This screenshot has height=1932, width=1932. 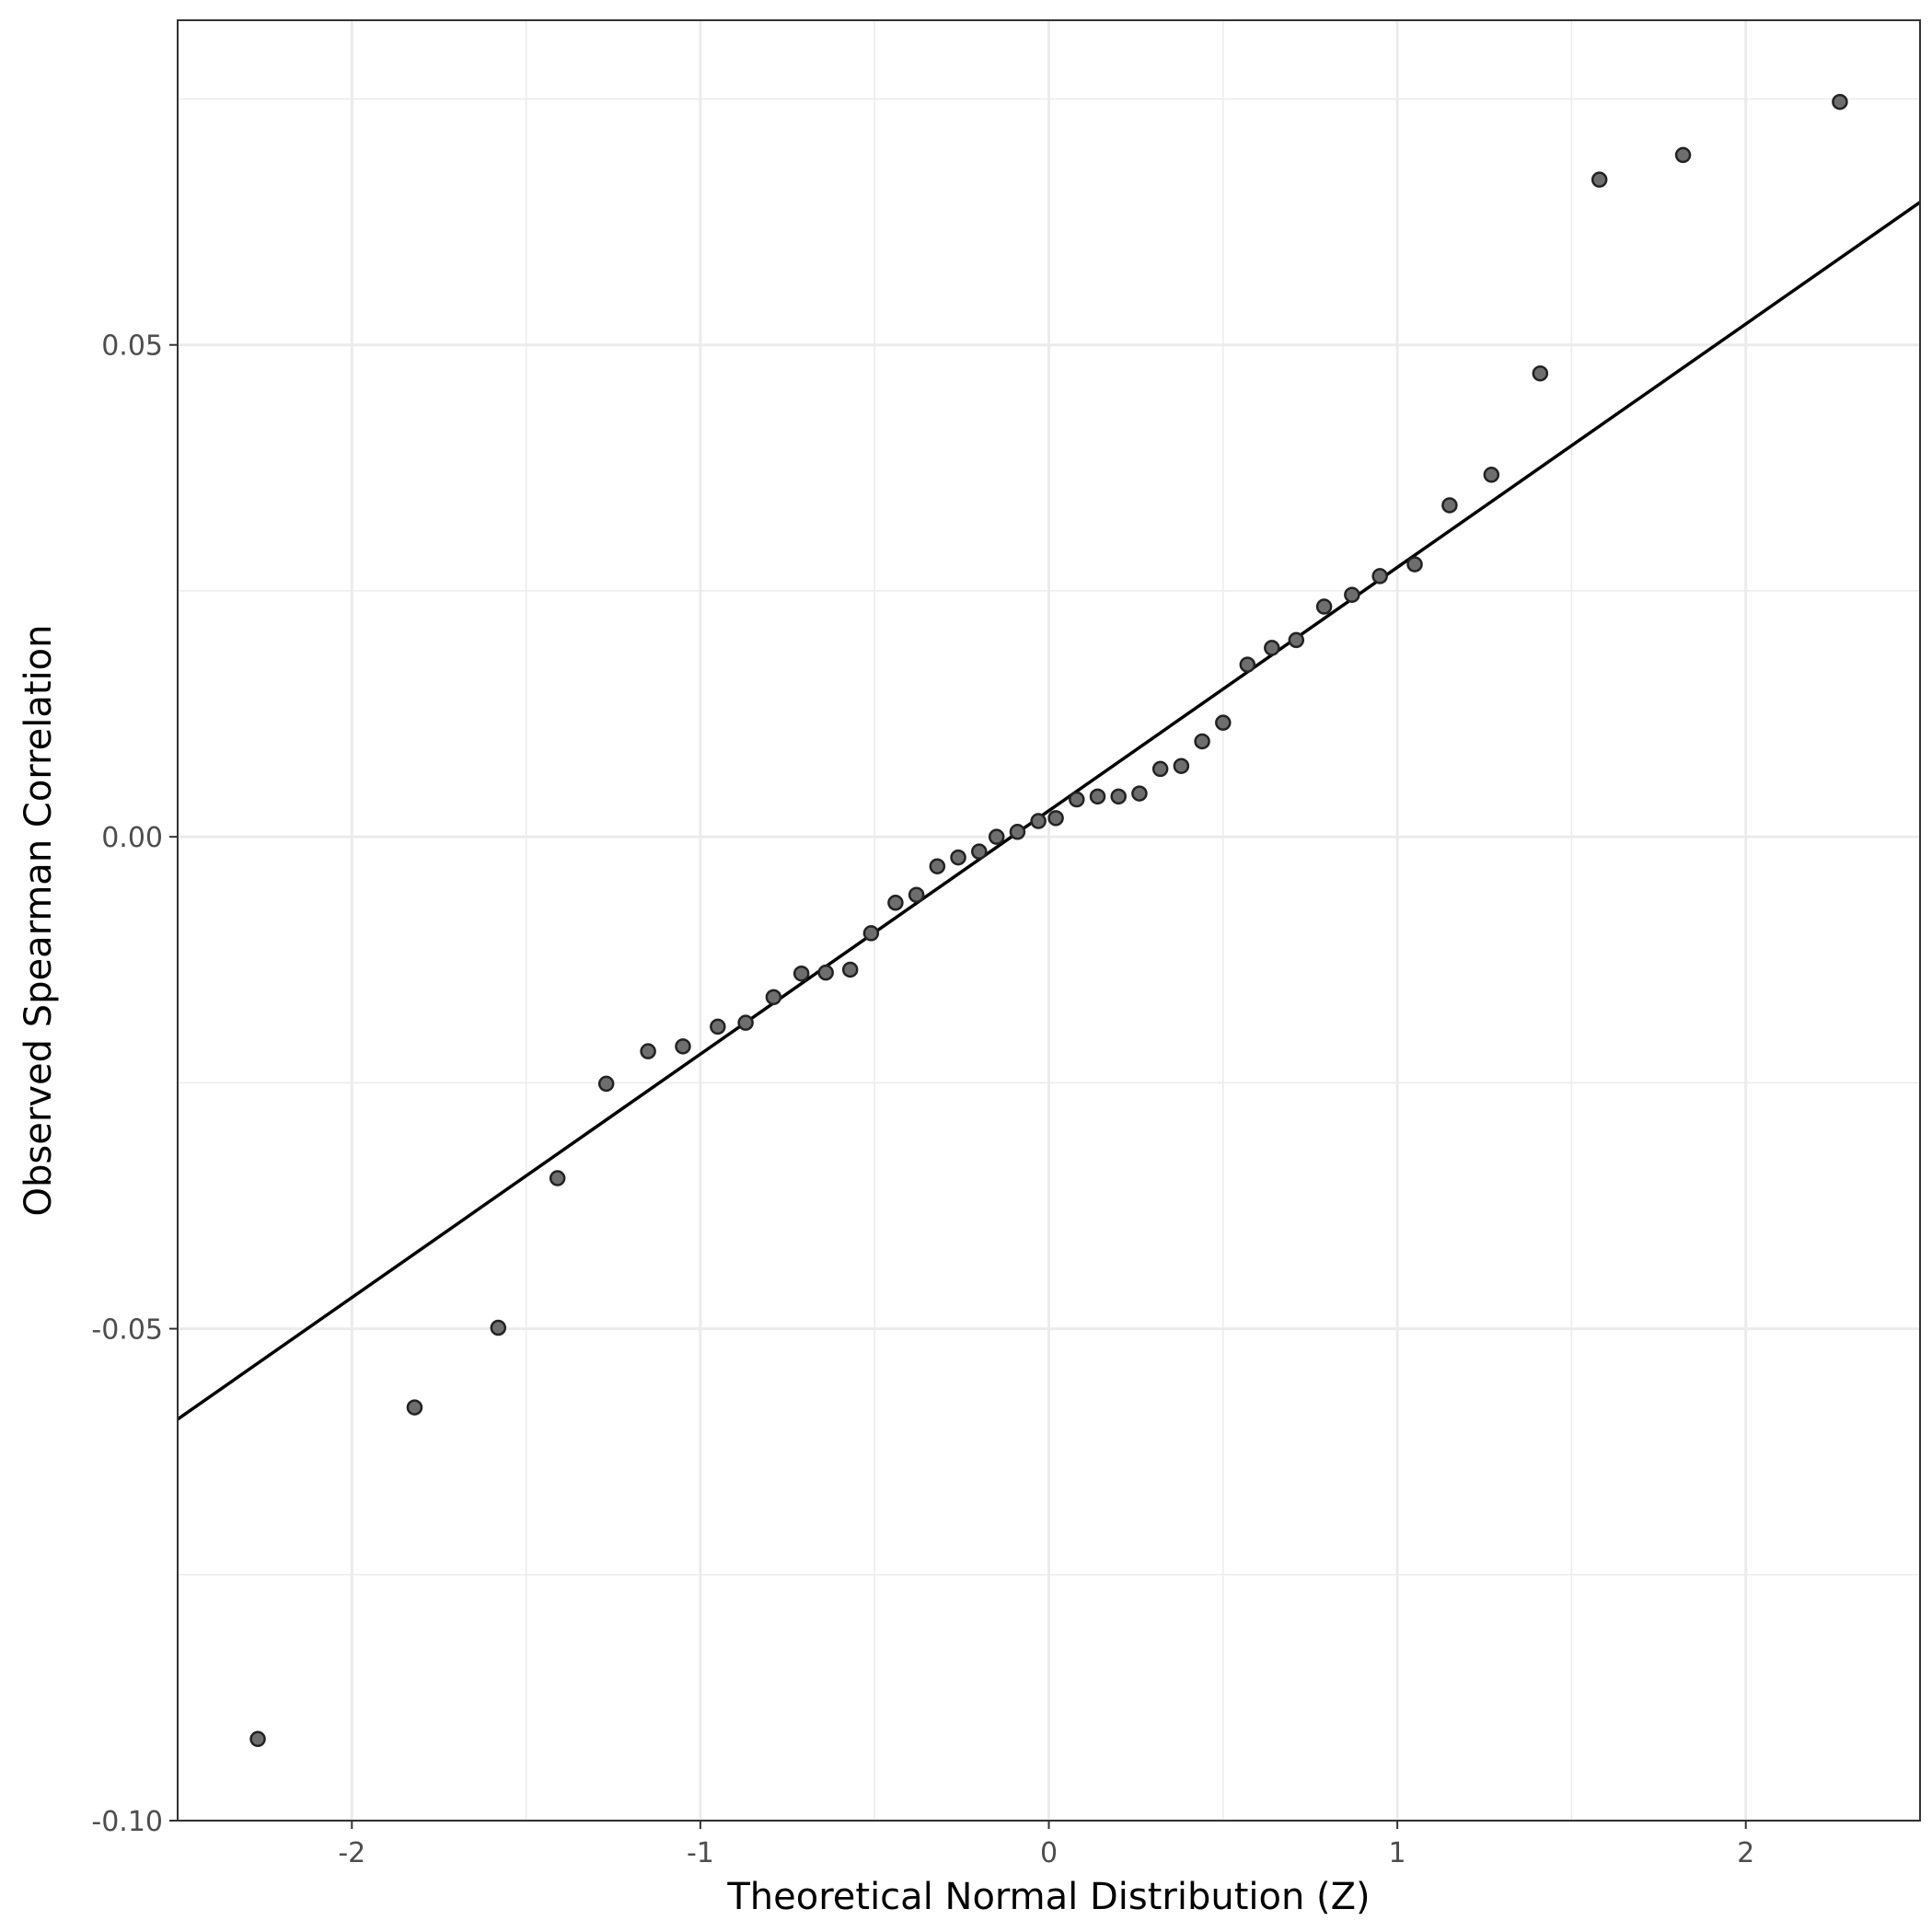 What do you see at coordinates (700, 1853) in the screenshot?
I see `x-tick-label: -1` at bounding box center [700, 1853].